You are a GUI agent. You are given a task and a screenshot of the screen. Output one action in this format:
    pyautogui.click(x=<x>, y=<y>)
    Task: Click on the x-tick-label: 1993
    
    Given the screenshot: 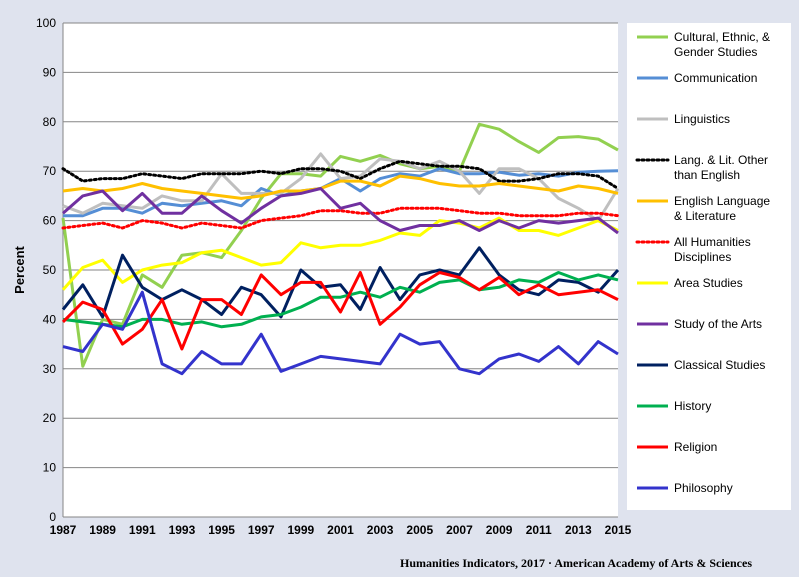 What is the action you would take?
    pyautogui.click(x=182, y=530)
    